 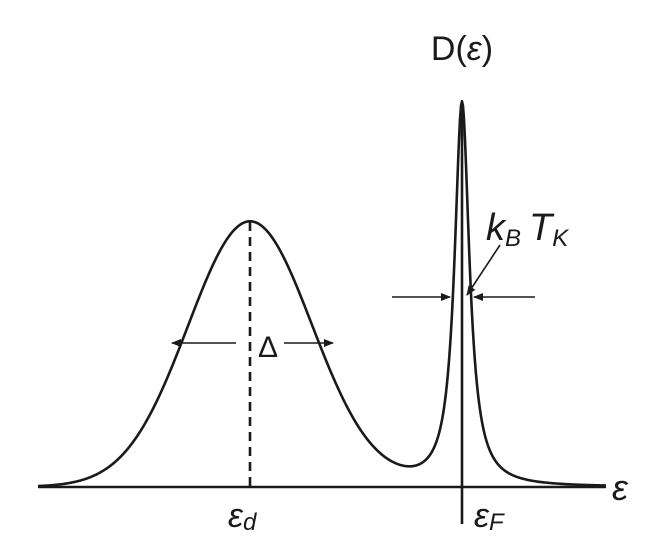 I want to click on delta-label: Δ, so click(x=268, y=347).